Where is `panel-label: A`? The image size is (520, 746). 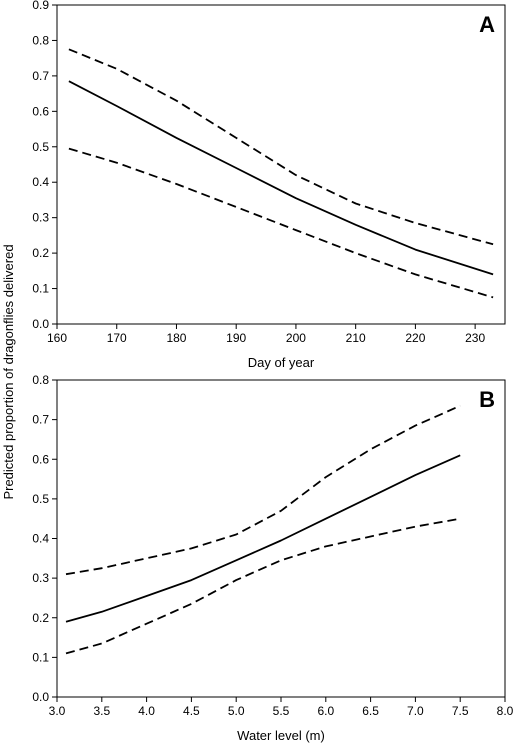
panel-label: A is located at coordinates (487, 24).